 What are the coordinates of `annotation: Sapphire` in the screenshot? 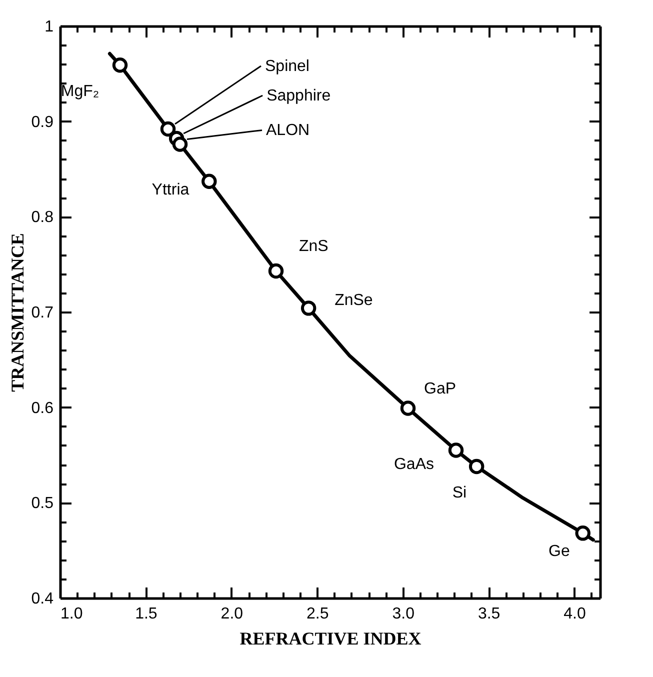 It's located at (298, 95).